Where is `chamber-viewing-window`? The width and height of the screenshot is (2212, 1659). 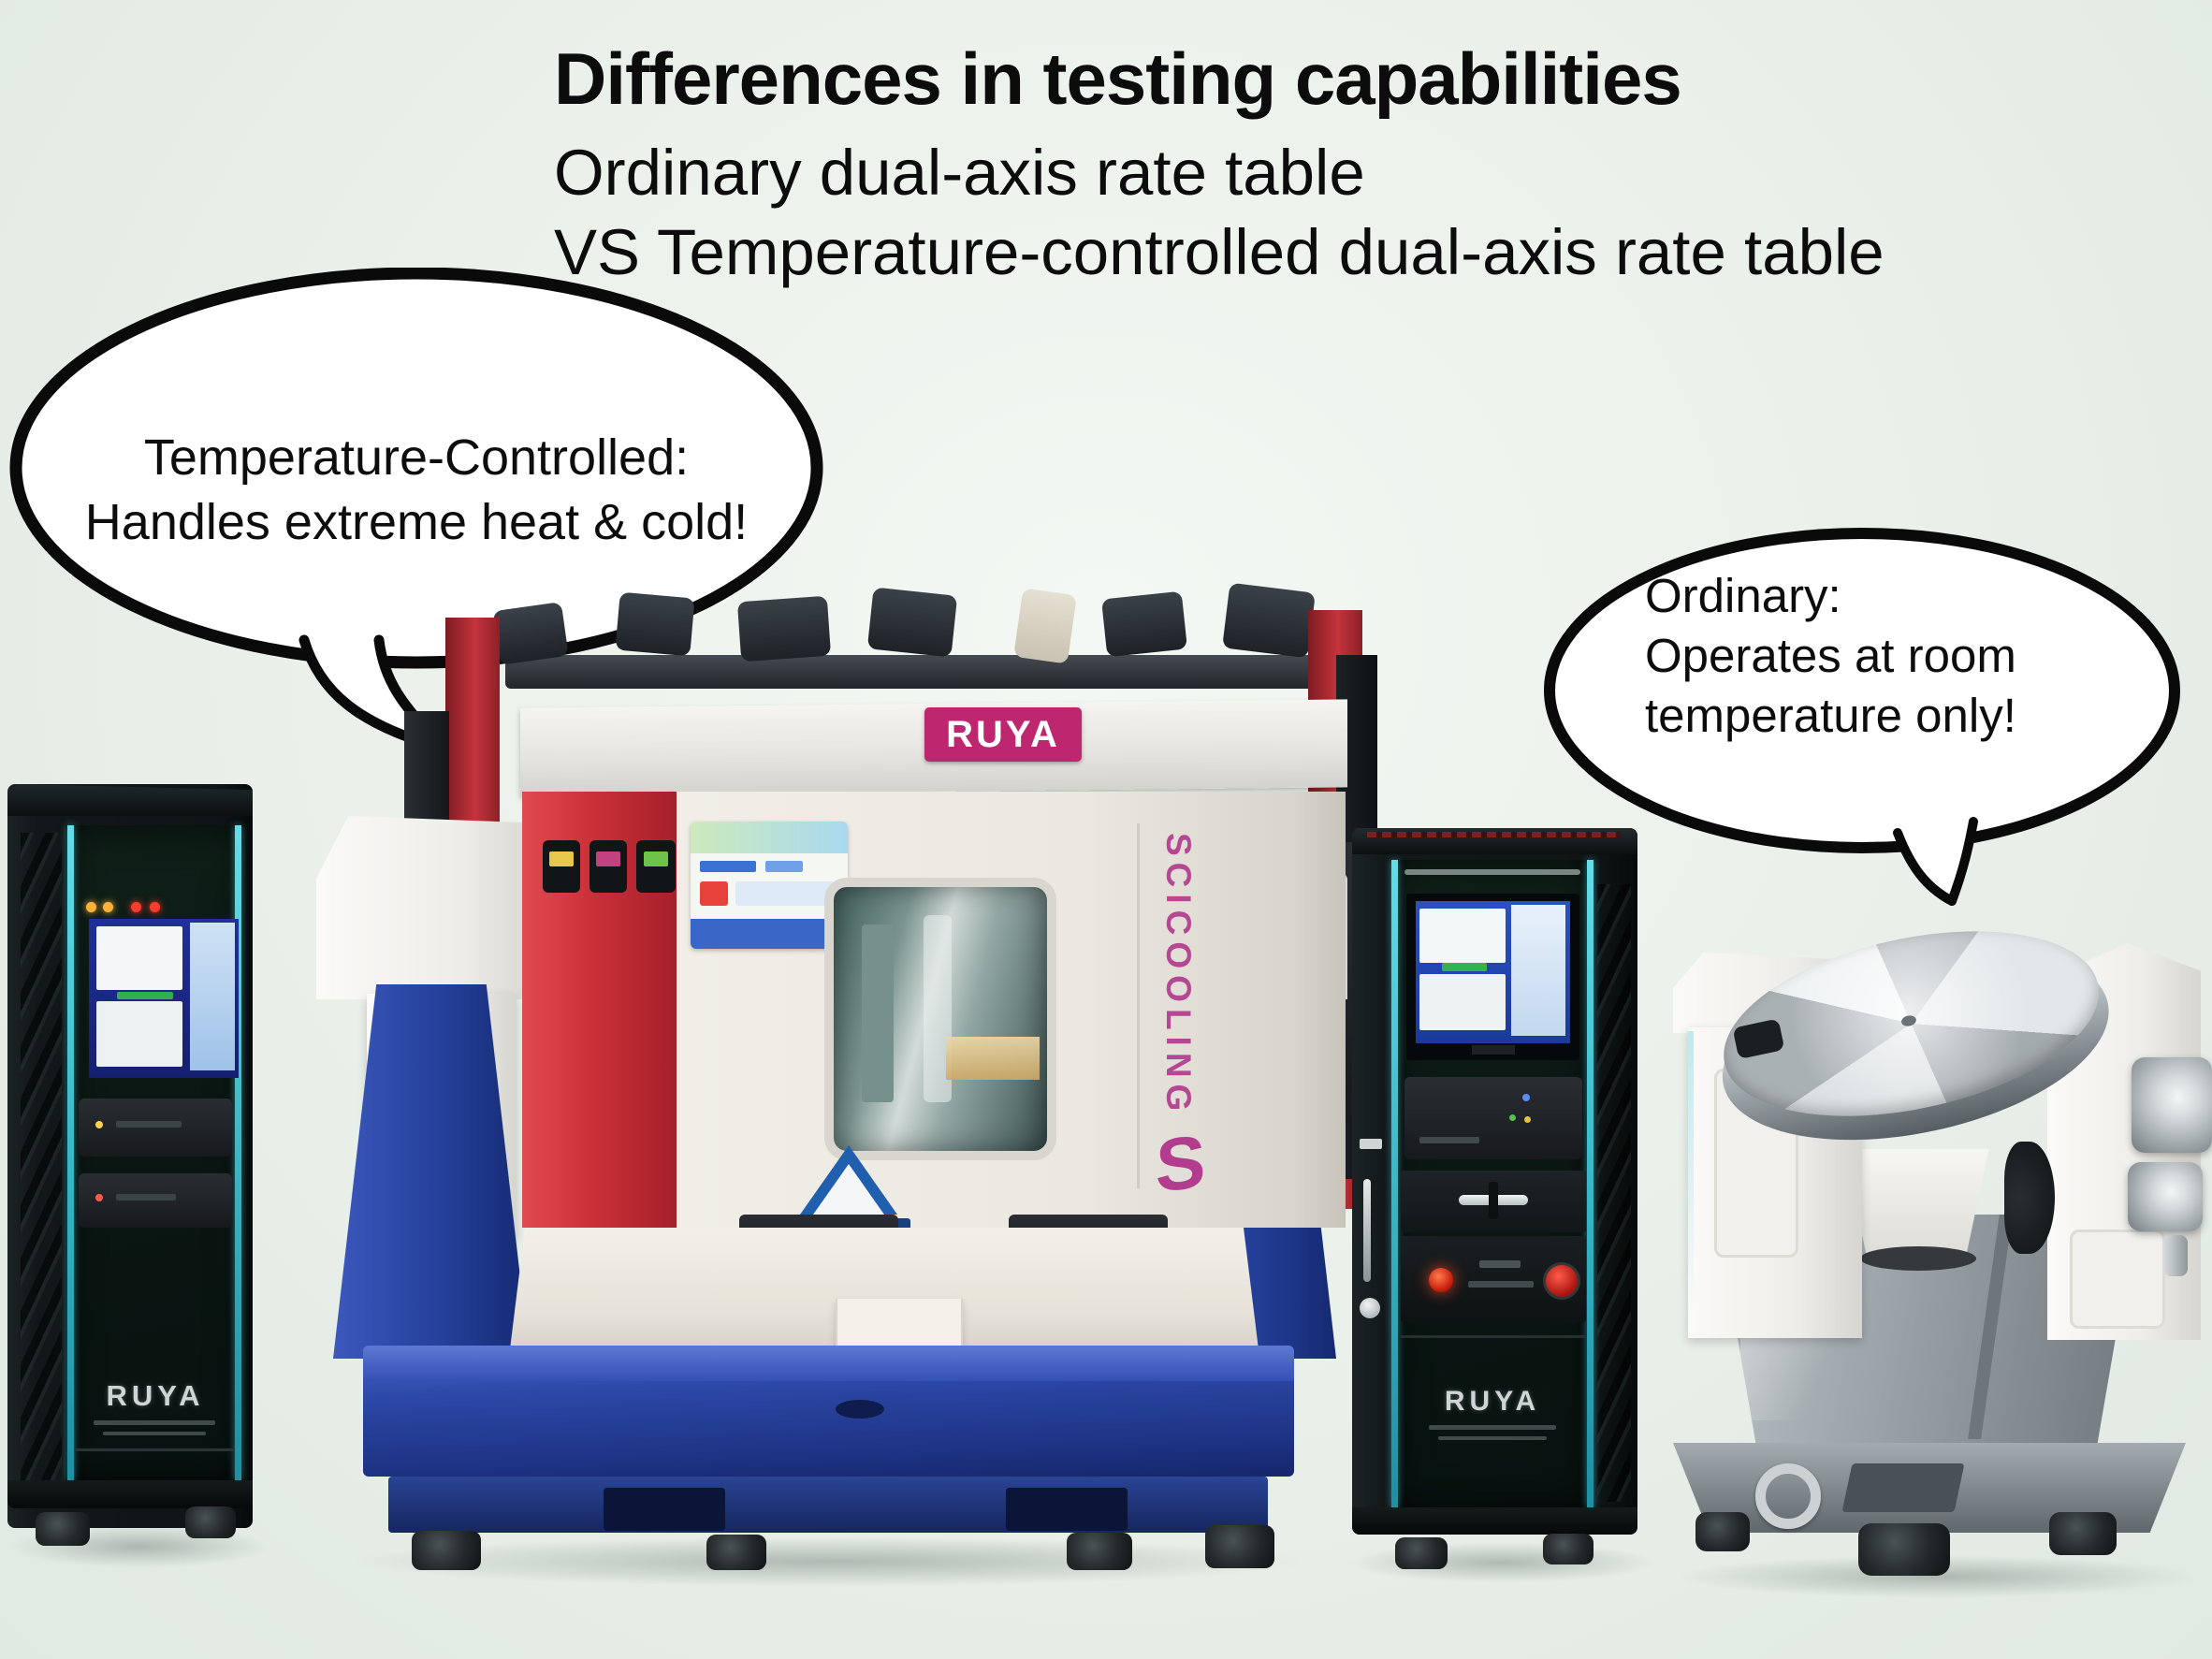
chamber-viewing-window is located at coordinates (940, 1019).